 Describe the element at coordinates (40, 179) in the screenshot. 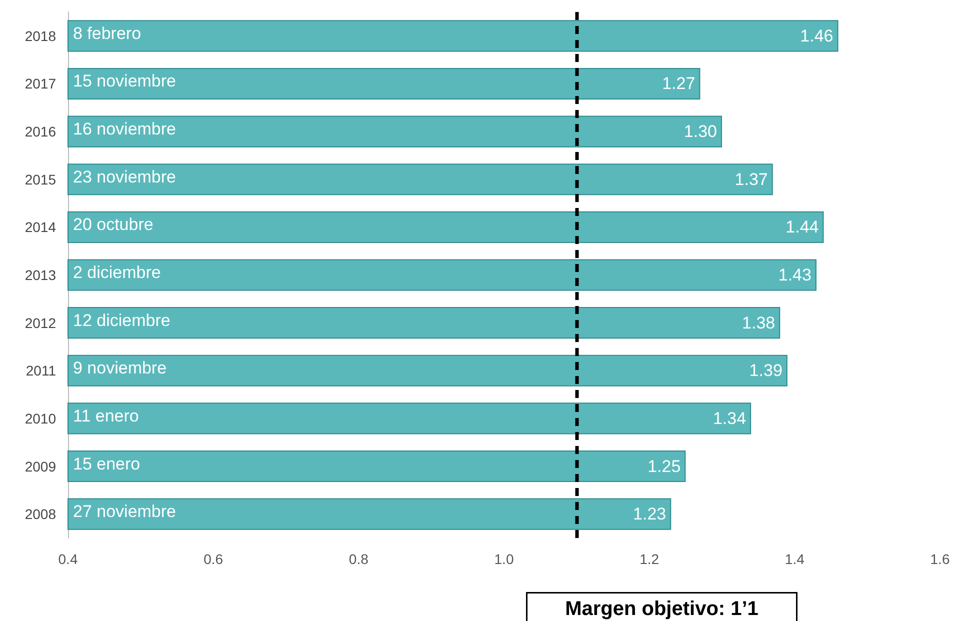

I see `y-tick-label: 2015` at that location.